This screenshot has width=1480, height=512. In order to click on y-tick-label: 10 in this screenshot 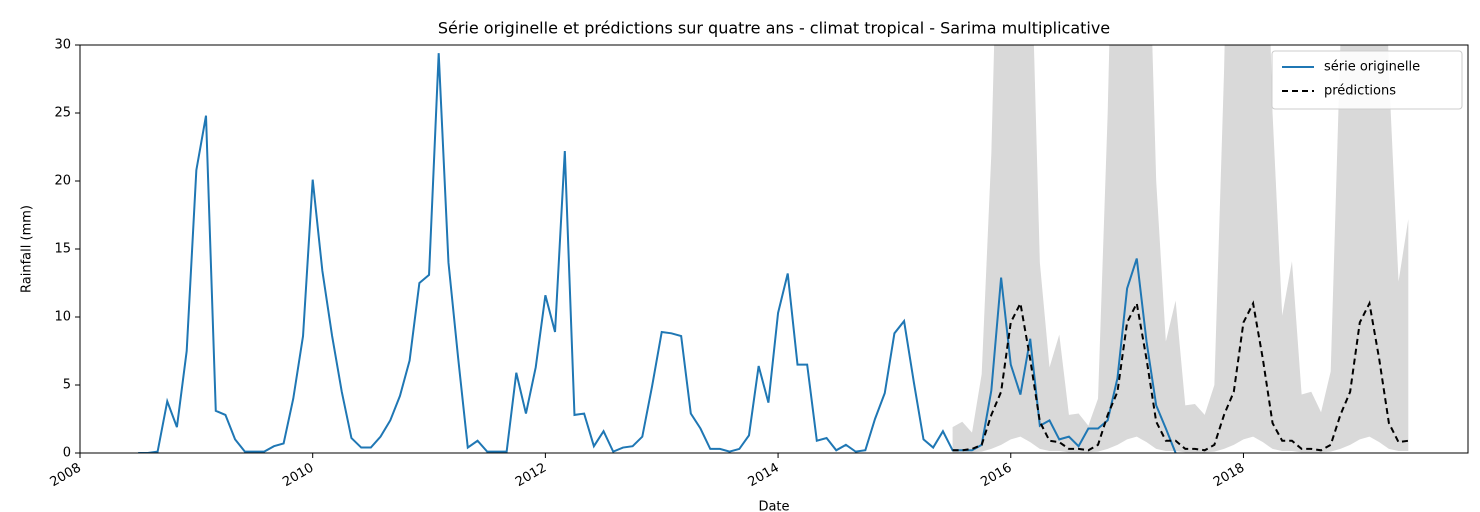, I will do `click(62, 317)`.